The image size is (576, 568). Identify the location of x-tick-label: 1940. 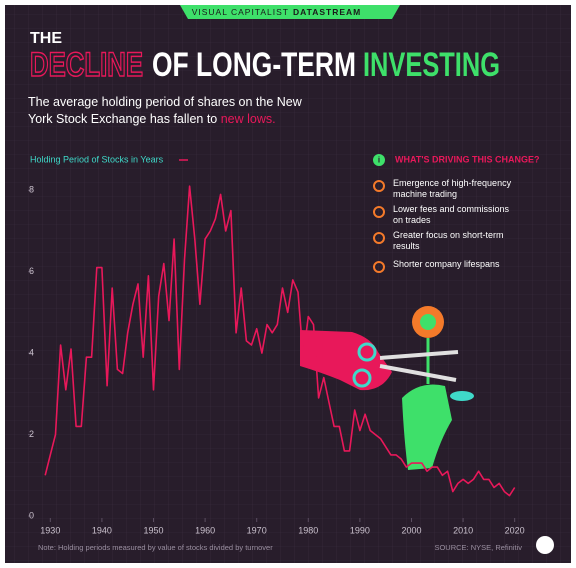
(102, 530).